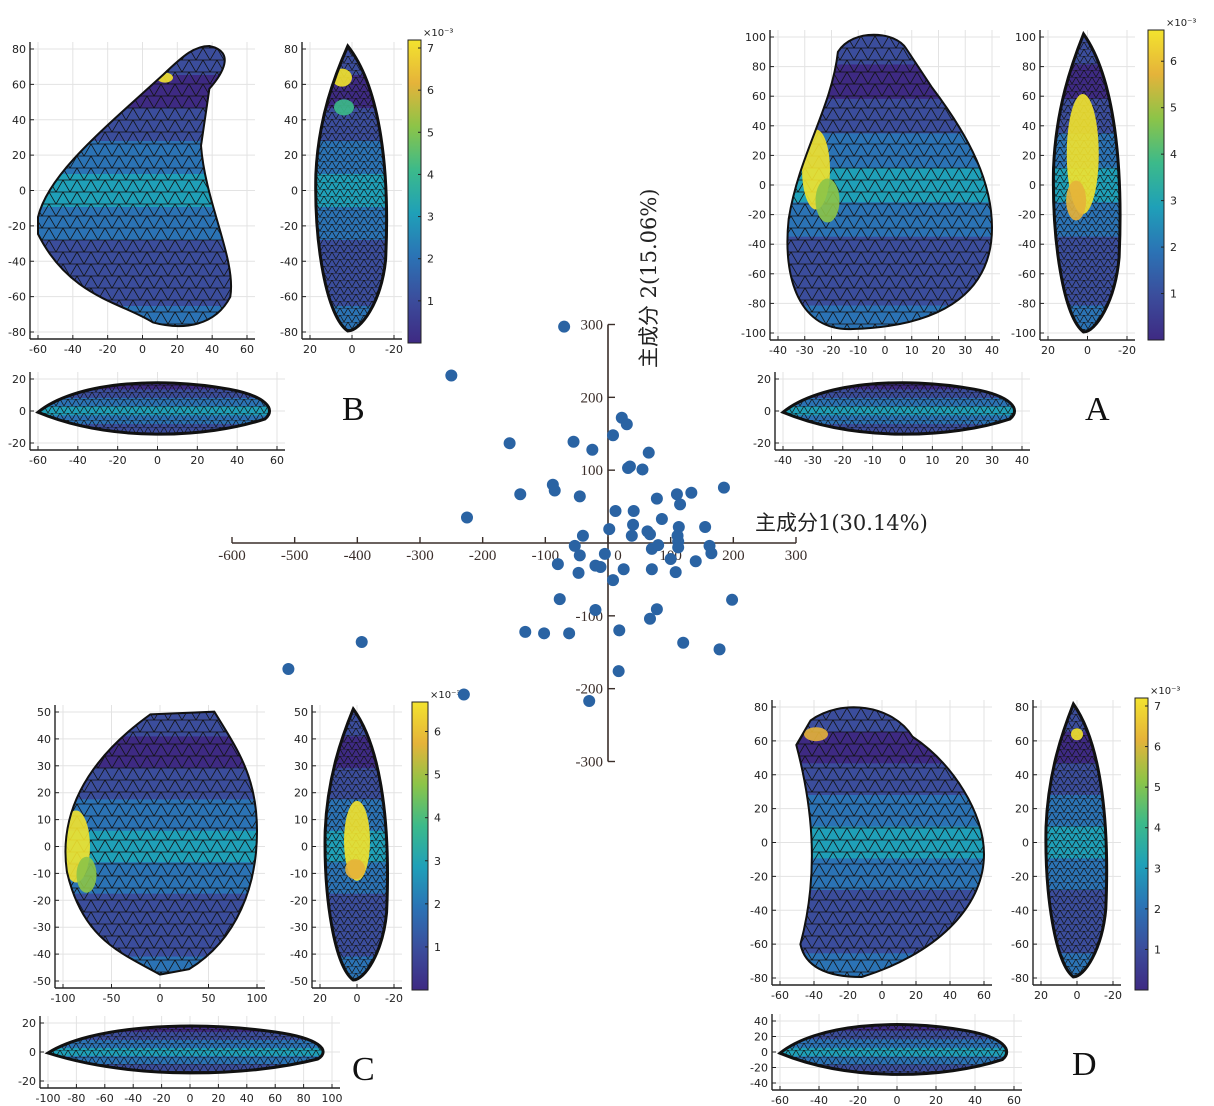 The image size is (1214, 1106). Describe the element at coordinates (430, 259) in the screenshot. I see `colorbar-tick-label: 2` at that location.